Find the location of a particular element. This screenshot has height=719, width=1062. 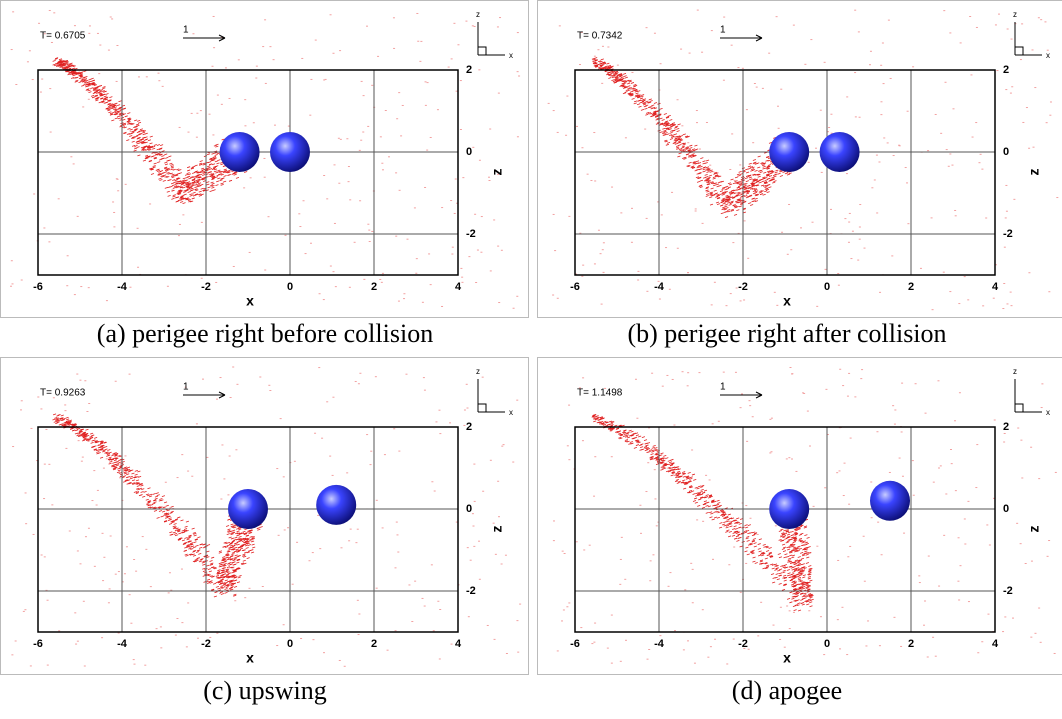

x-tick-label: 4 is located at coordinates (995, 287).